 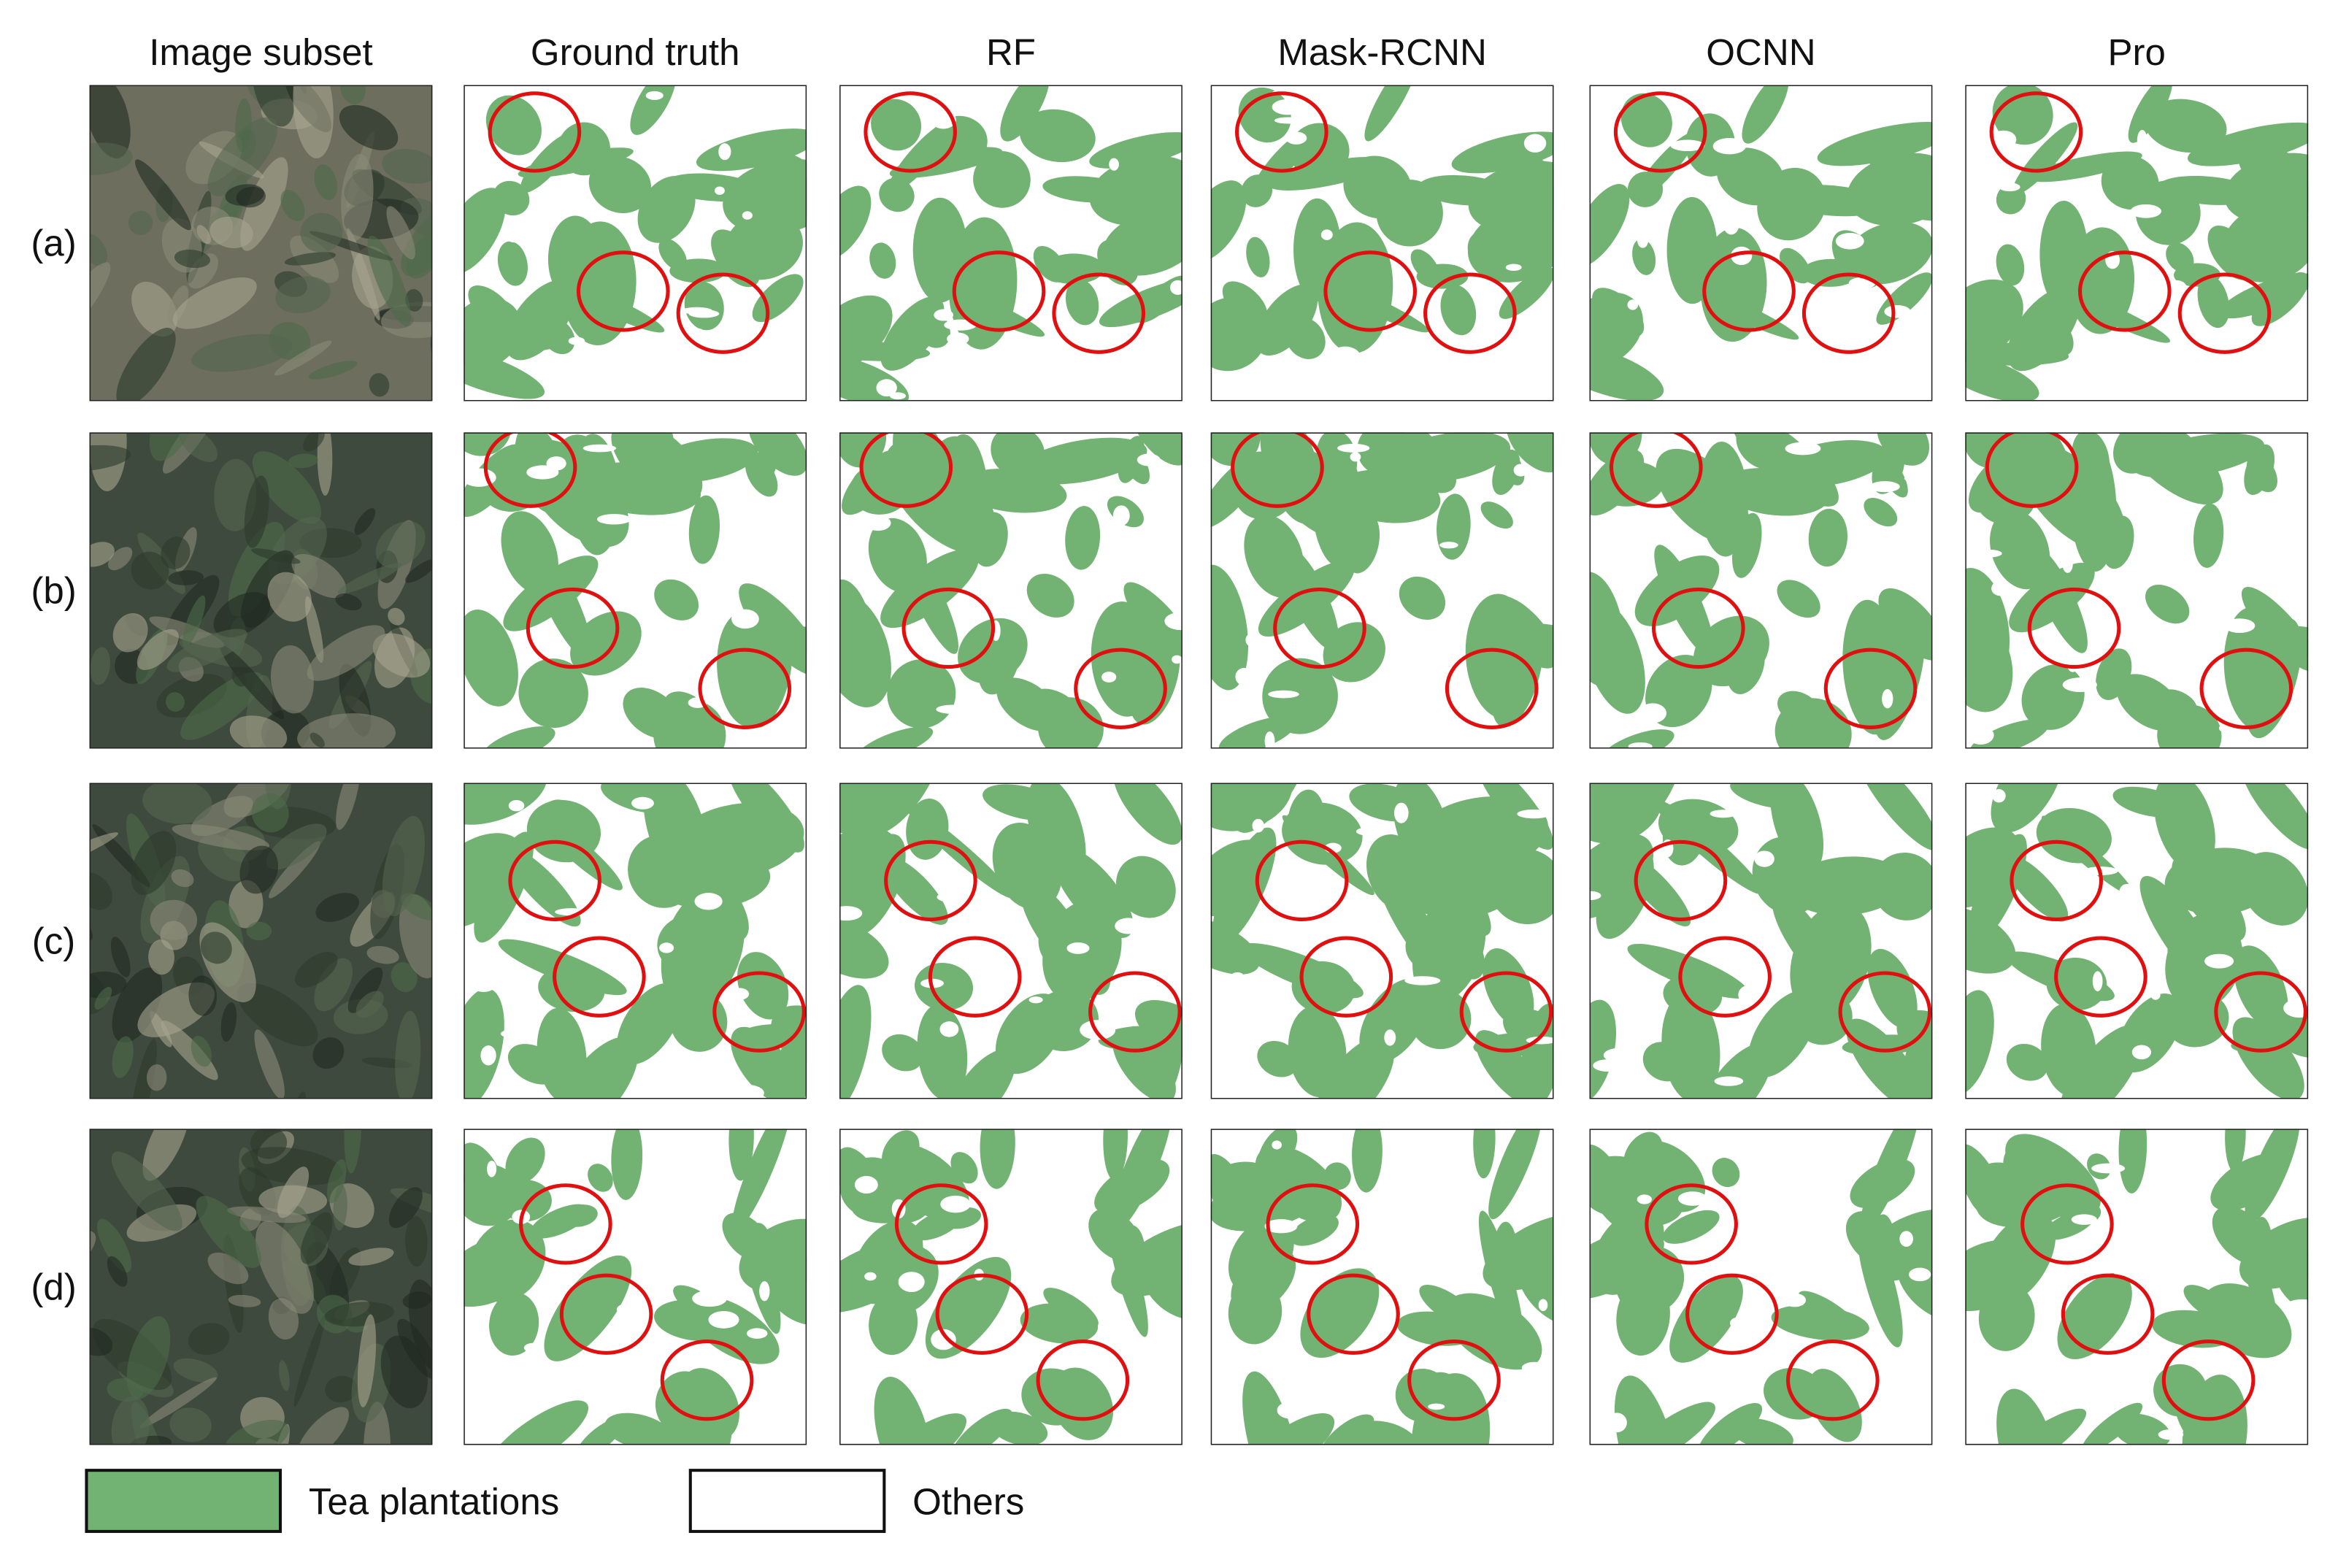 What do you see at coordinates (1011, 52) in the screenshot?
I see `column-header: RF` at bounding box center [1011, 52].